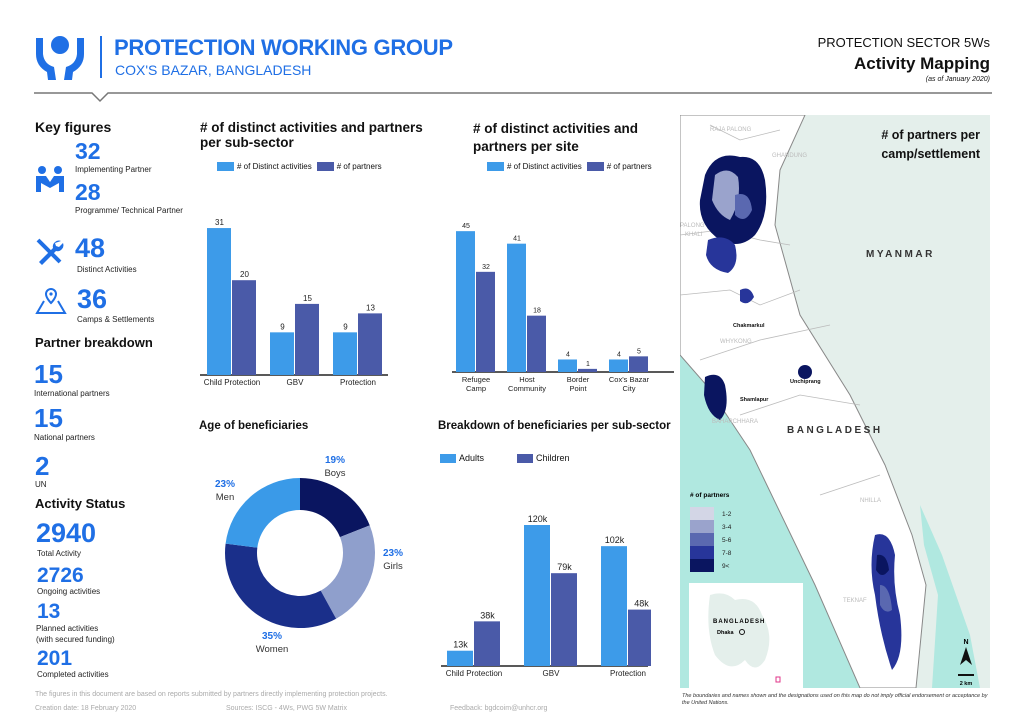 Image resolution: width=1024 pixels, height=724 pixels. Describe the element at coordinates (727, 514) in the screenshot. I see `legend-label: 1-2` at that location.